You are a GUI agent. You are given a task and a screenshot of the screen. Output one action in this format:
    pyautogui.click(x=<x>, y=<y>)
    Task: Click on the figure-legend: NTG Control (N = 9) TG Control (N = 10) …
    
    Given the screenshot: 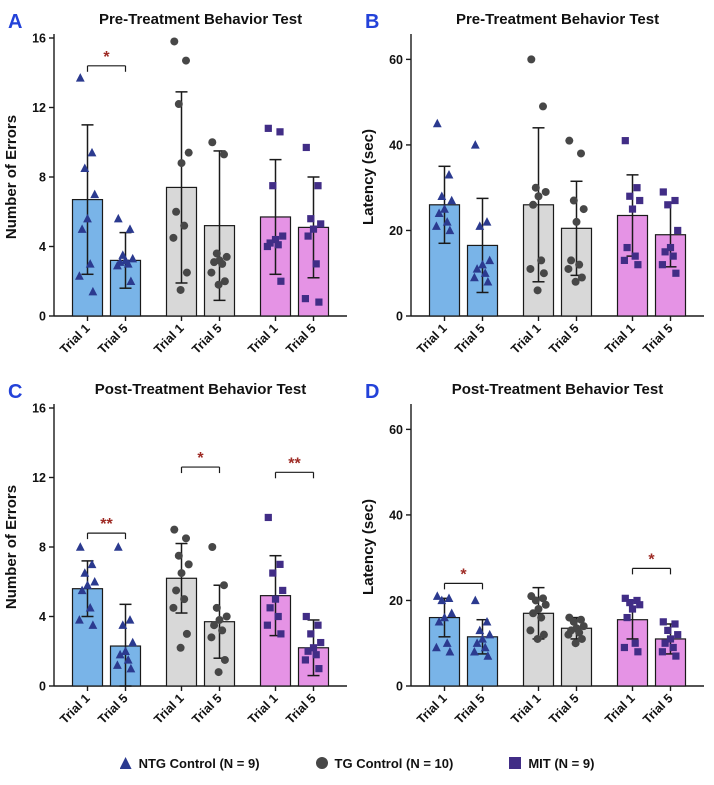 What is the action you would take?
    pyautogui.click(x=357, y=763)
    